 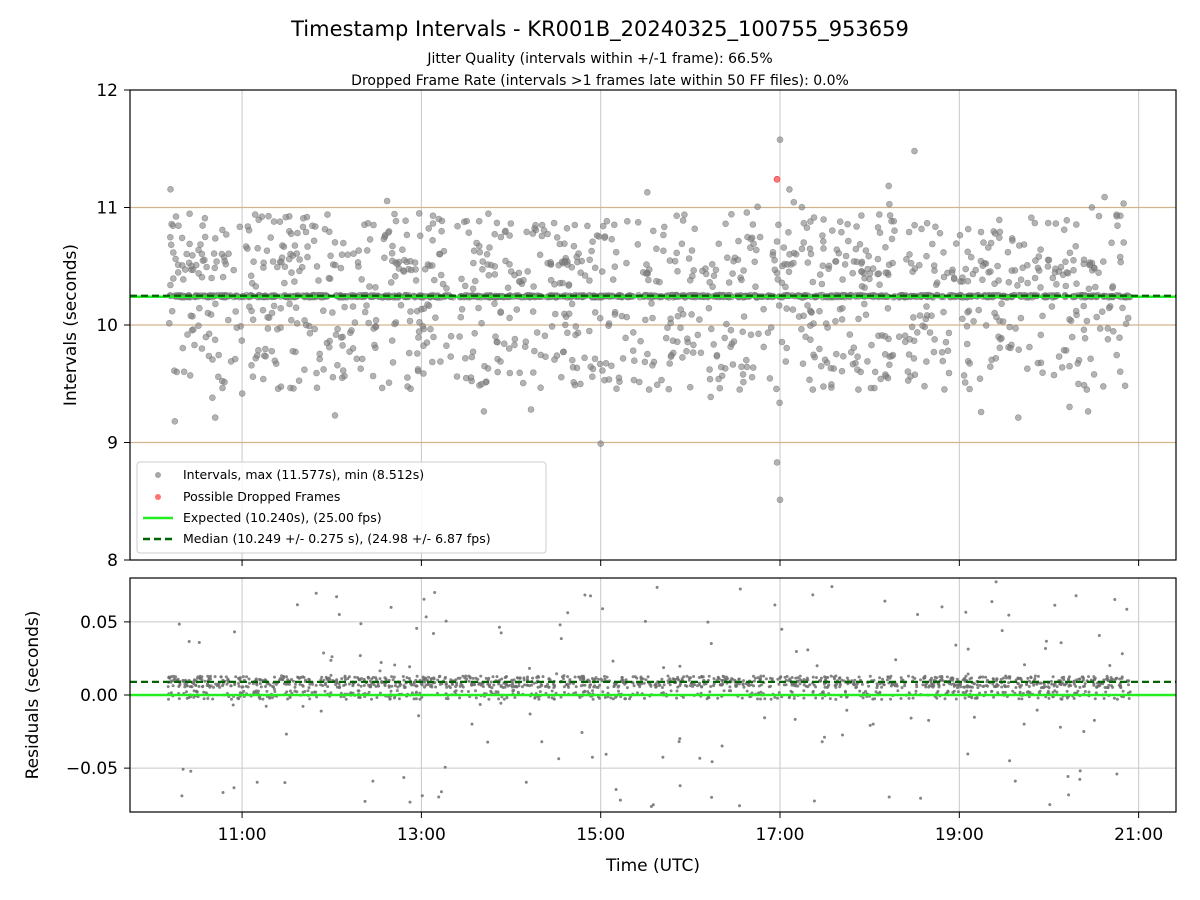 I want to click on legend-label-expected: Expected (10.240s), (25.00 fps), so click(x=282, y=517).